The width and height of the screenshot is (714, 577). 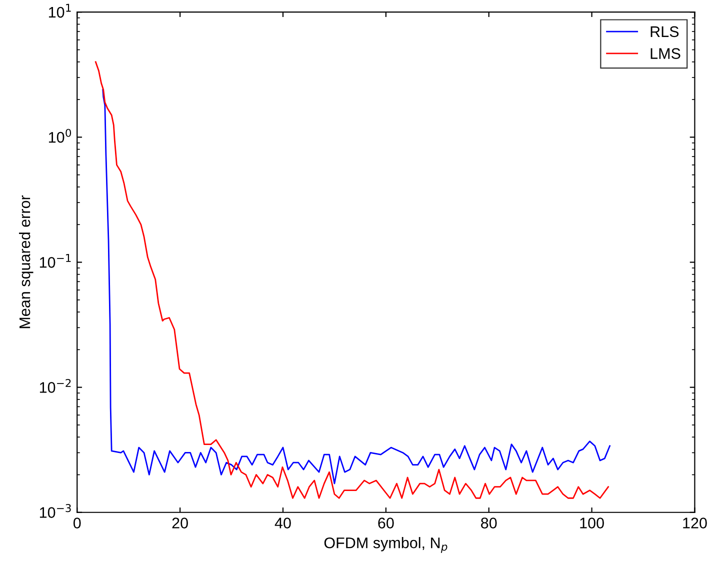 I want to click on y-tick-label: 10$^{0}$, so click(x=60, y=135).